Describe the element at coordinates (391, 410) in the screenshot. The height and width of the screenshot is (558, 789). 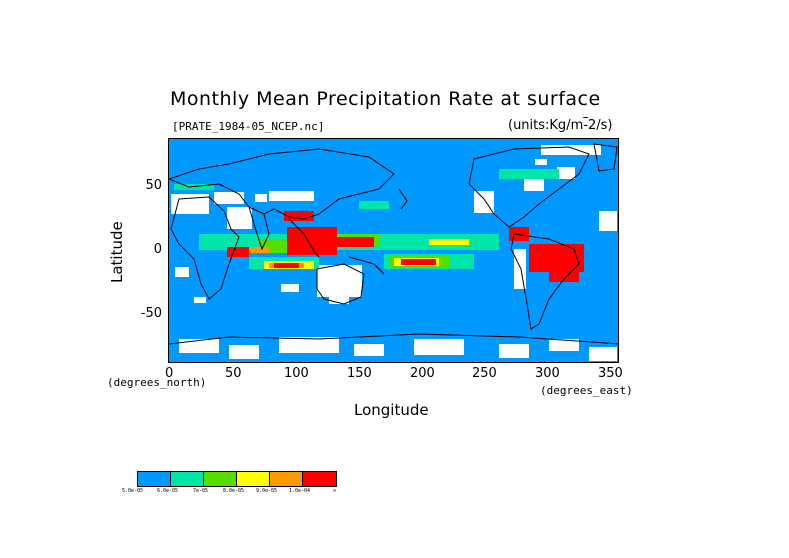
I see `x-axis-label: Longitude` at that location.